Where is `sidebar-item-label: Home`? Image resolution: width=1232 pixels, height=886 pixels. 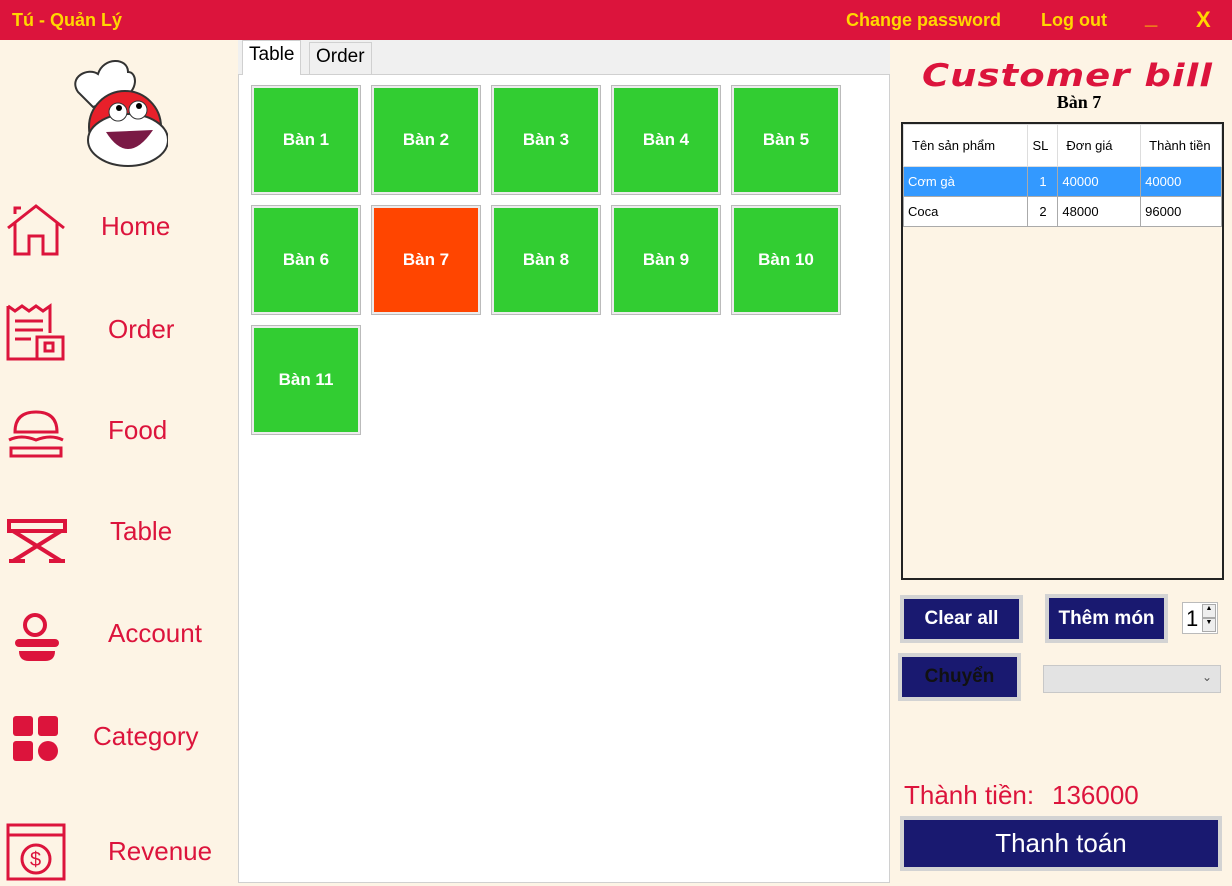 sidebar-item-label: Home is located at coordinates (136, 226).